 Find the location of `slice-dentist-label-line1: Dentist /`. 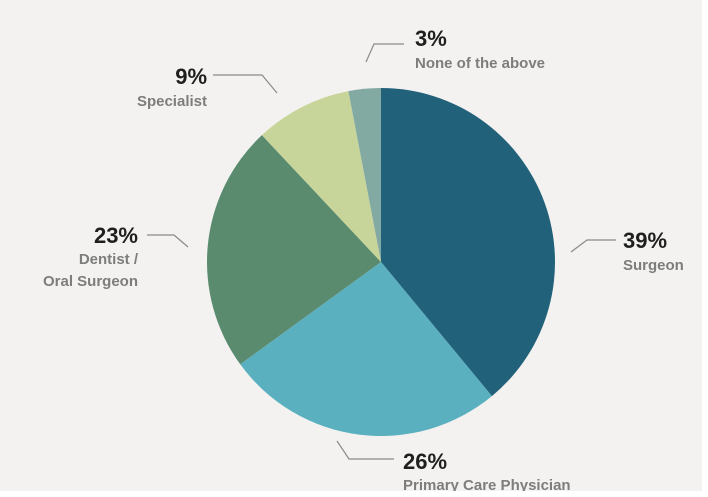

slice-dentist-label-line1: Dentist / is located at coordinates (109, 259).